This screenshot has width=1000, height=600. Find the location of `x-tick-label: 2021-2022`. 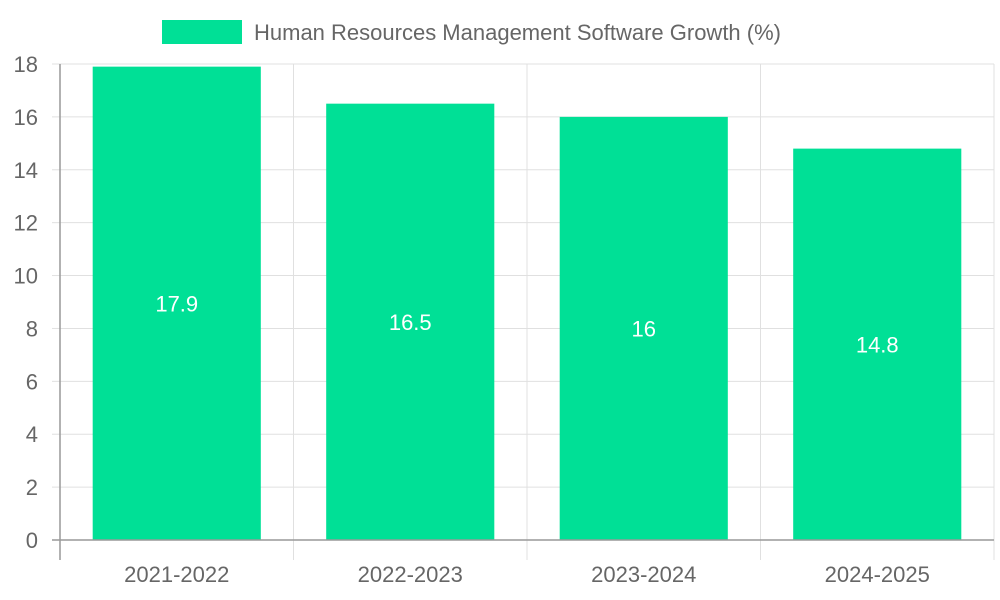

x-tick-label: 2021-2022 is located at coordinates (176, 574).